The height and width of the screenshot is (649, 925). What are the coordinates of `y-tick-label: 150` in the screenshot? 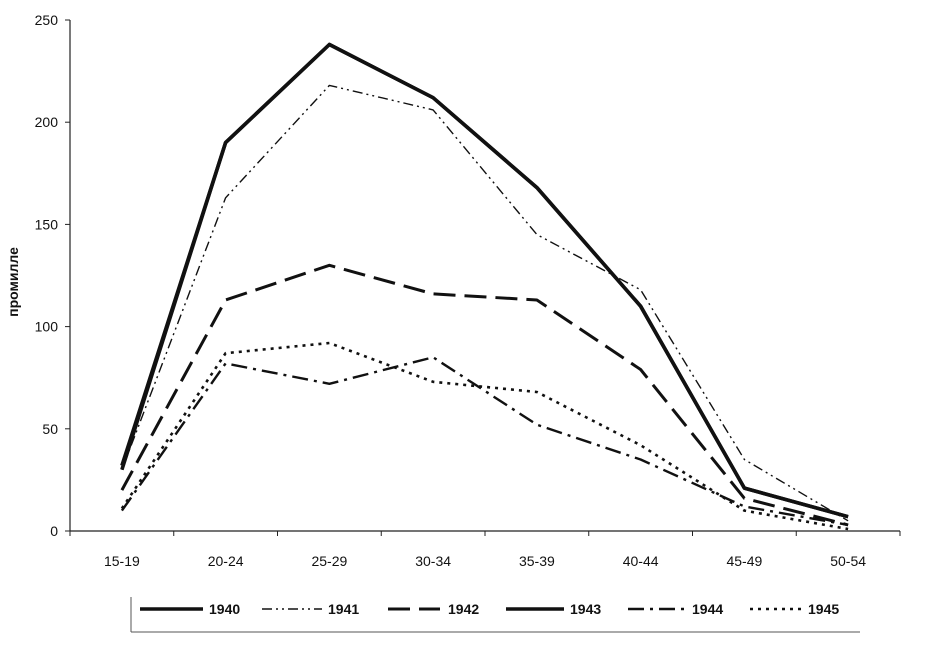 It's located at (47, 224).